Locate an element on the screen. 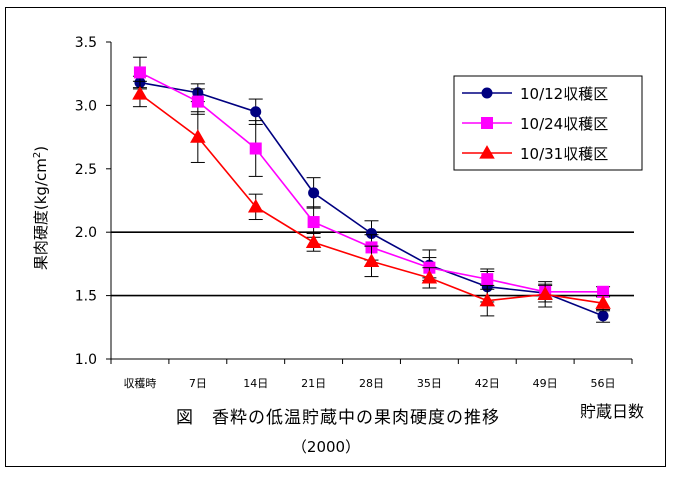 The width and height of the screenshot is (677, 477). x-tick-label: 収穫時 is located at coordinates (139, 383).